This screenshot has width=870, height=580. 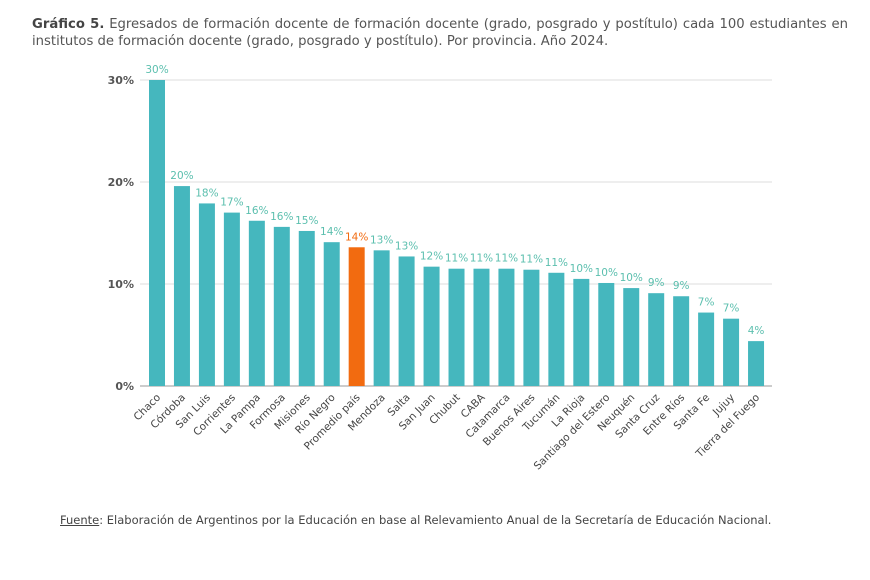 I want to click on bar-promedio-país, so click(x=356, y=316).